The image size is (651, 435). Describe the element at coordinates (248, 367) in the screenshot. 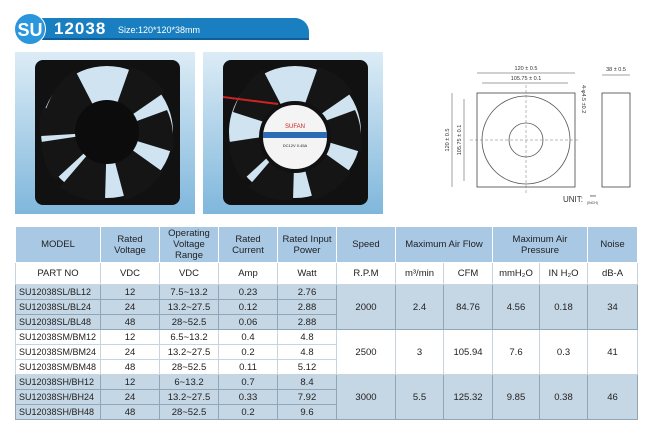

I see `table-cell: 0.11` at that location.